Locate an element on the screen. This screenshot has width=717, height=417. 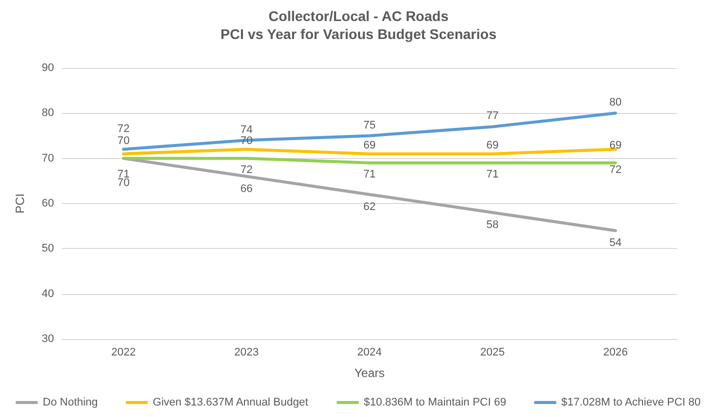
legend-label: $10.836M to Maintain PCI 69 is located at coordinates (435, 402).